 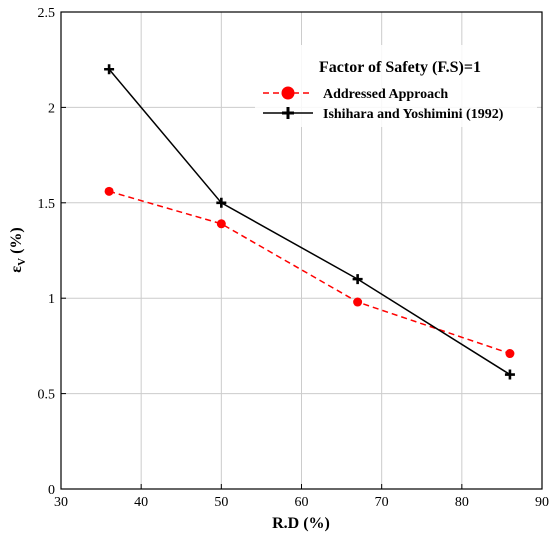 What do you see at coordinates (16, 242) in the screenshot?
I see `y-axis-title-unit: (%)` at bounding box center [16, 242].